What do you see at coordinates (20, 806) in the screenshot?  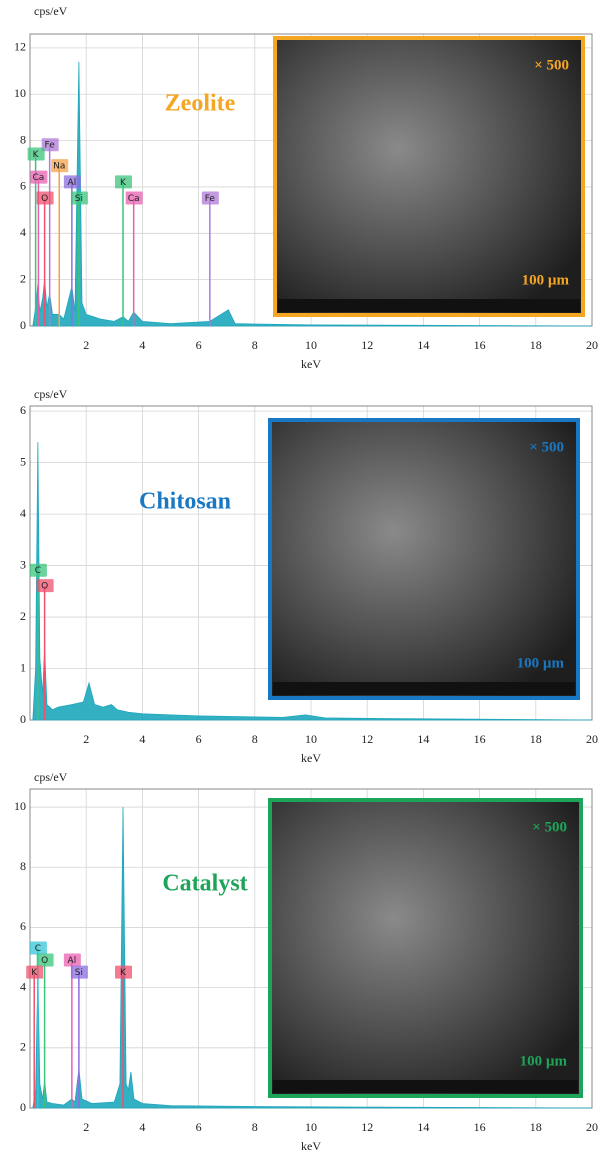 I see `y-tick-label: 10` at bounding box center [20, 806].